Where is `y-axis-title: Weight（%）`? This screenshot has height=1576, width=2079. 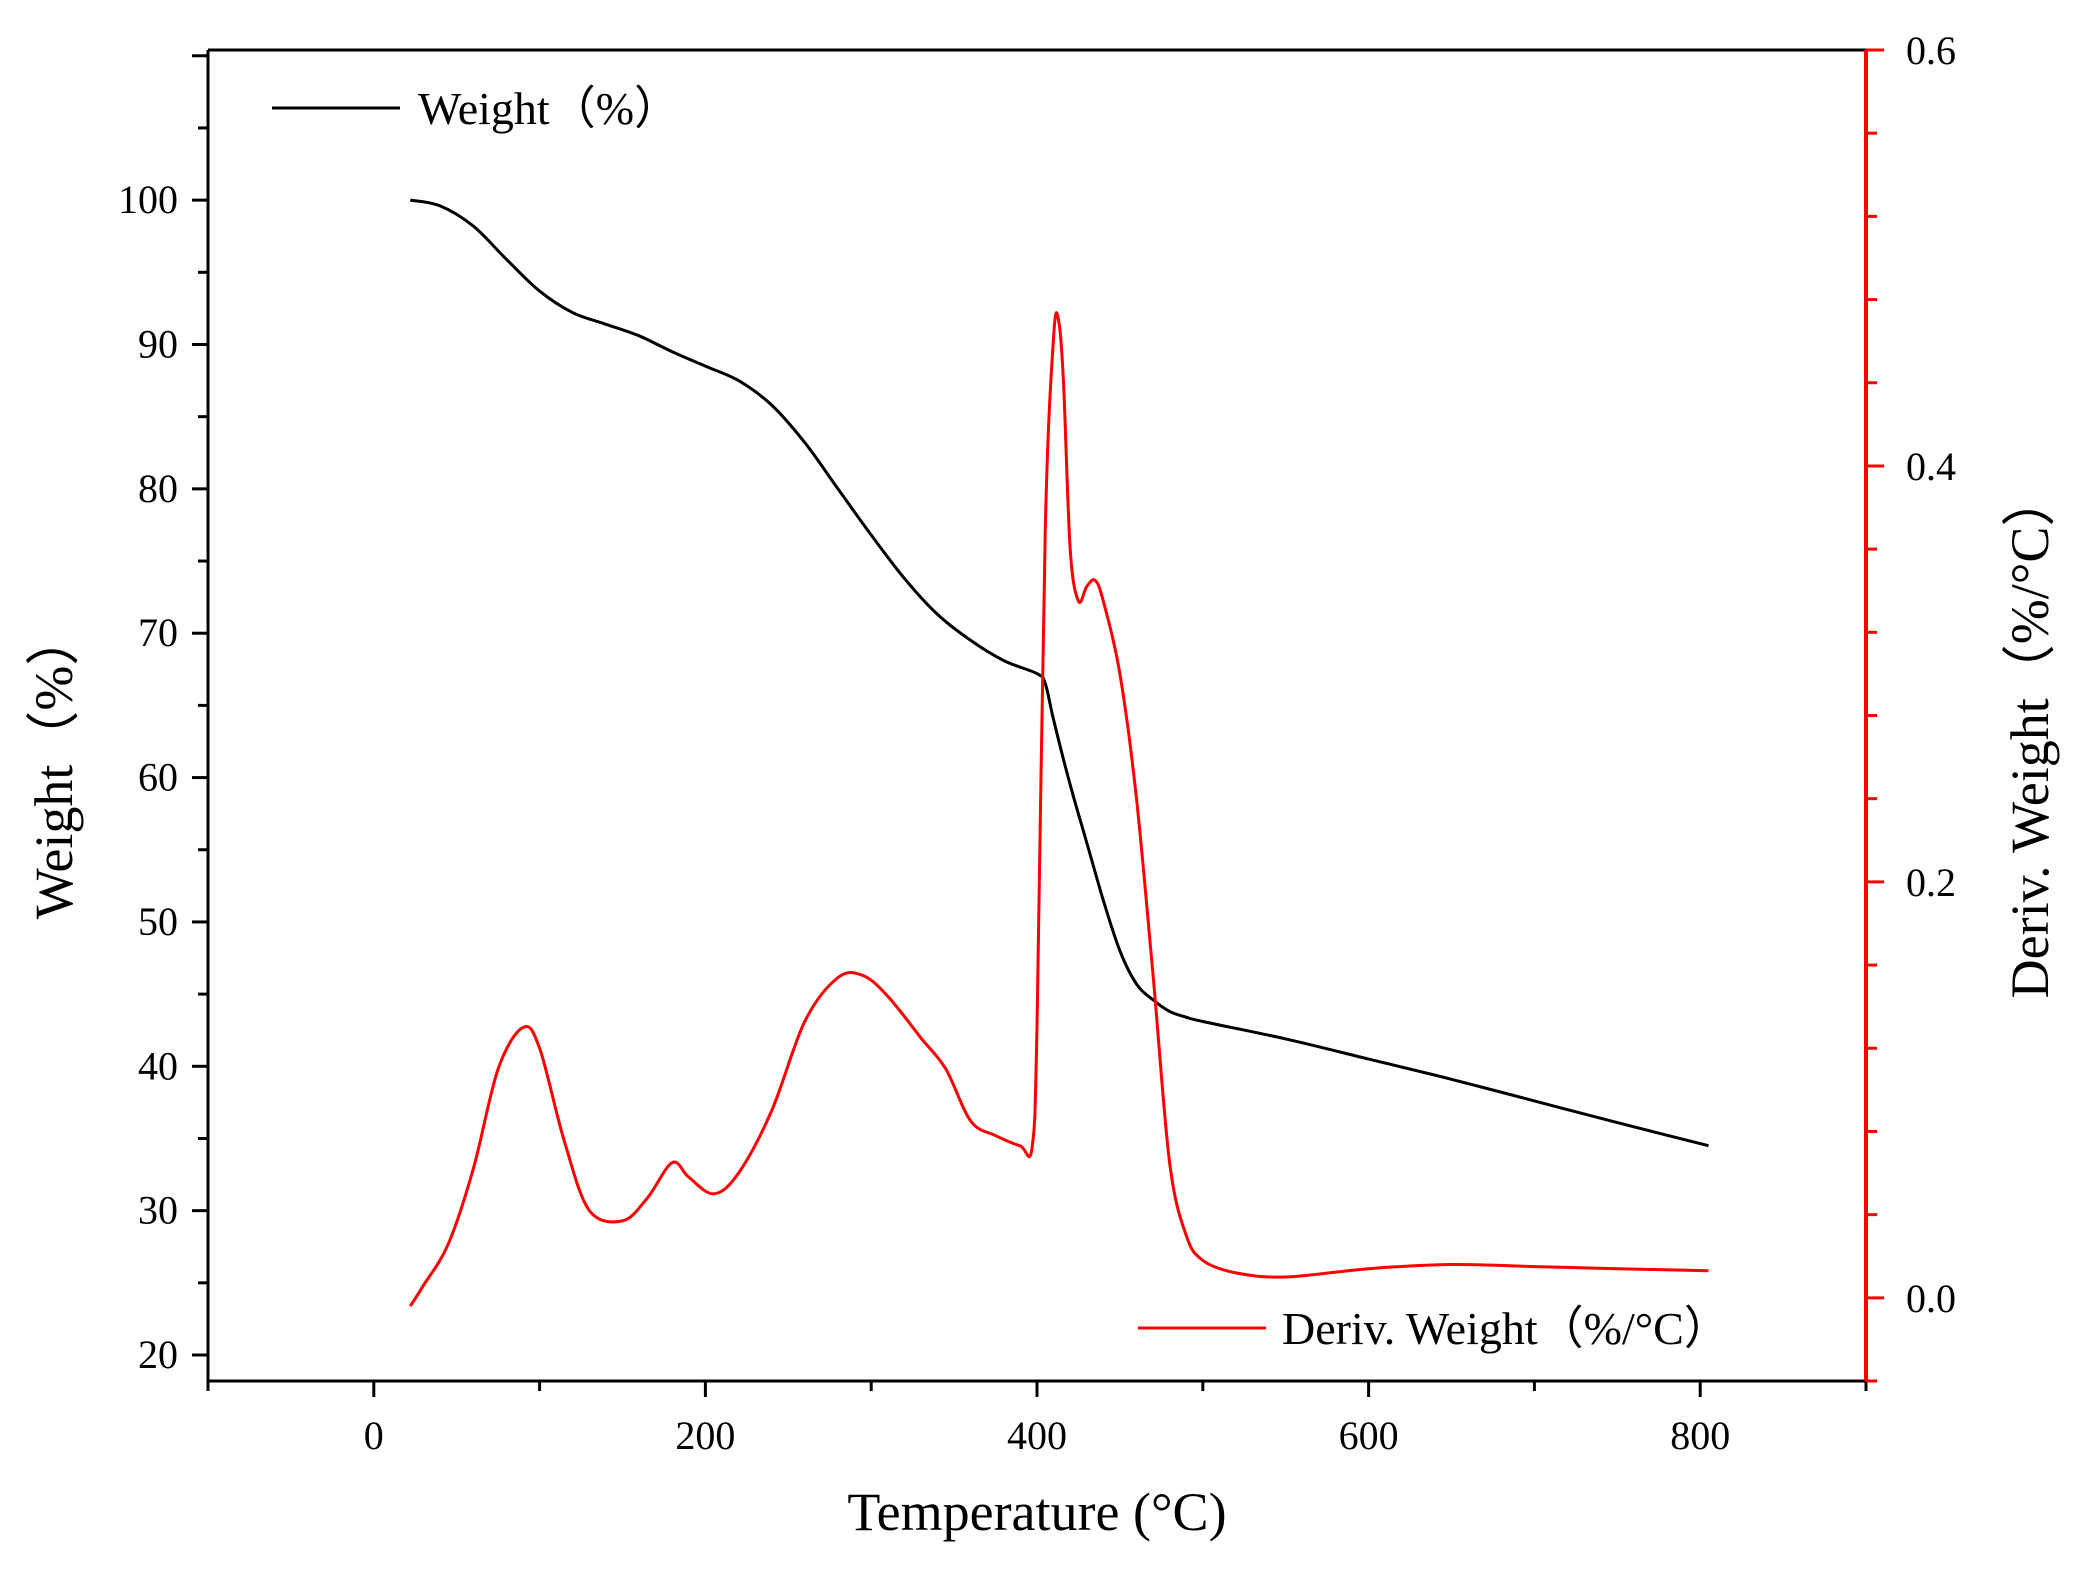 y-axis-title: Weight（%） is located at coordinates (54, 766).